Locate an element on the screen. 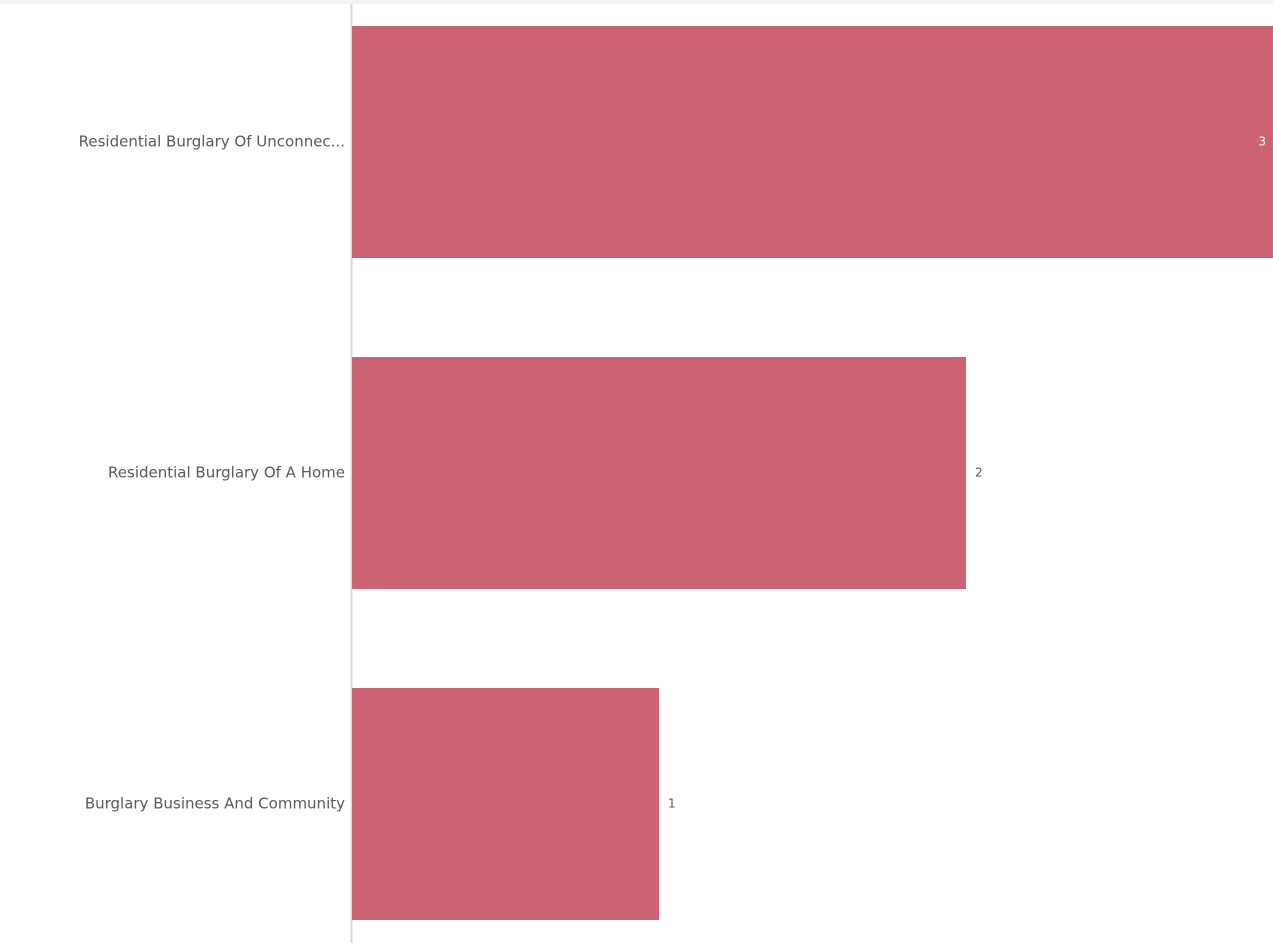  category-label: Burglary Business And Community is located at coordinates (215, 804).